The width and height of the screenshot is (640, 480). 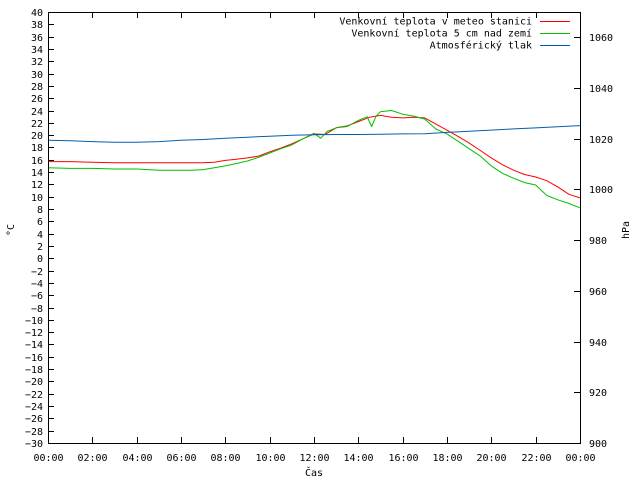 What do you see at coordinates (536, 458) in the screenshot?
I see `x-tick-label: 22:00` at bounding box center [536, 458].